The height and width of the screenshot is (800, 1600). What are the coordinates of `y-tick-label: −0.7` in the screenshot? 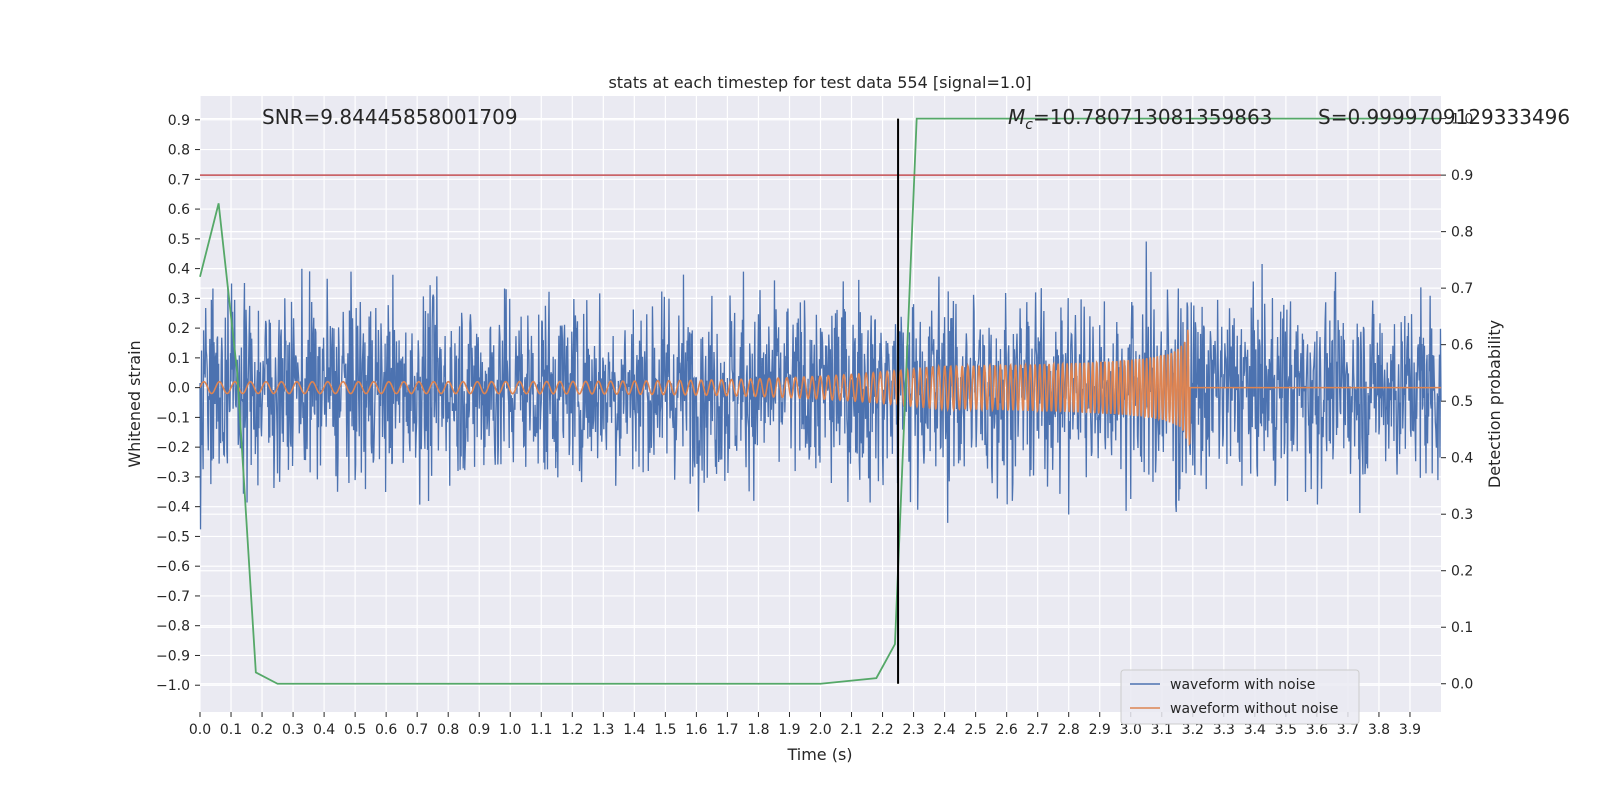 It's located at (173, 597).